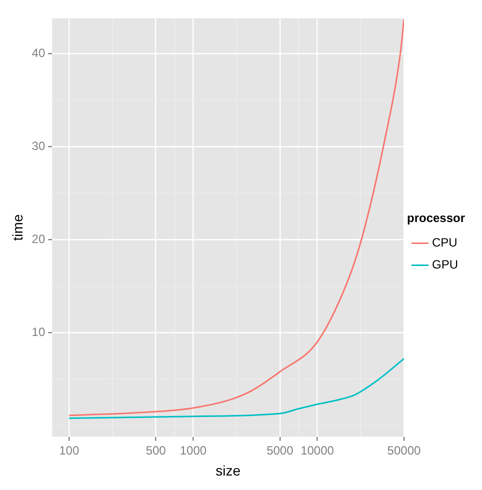  What do you see at coordinates (17, 227) in the screenshot?
I see `y-axis-title: time` at bounding box center [17, 227].